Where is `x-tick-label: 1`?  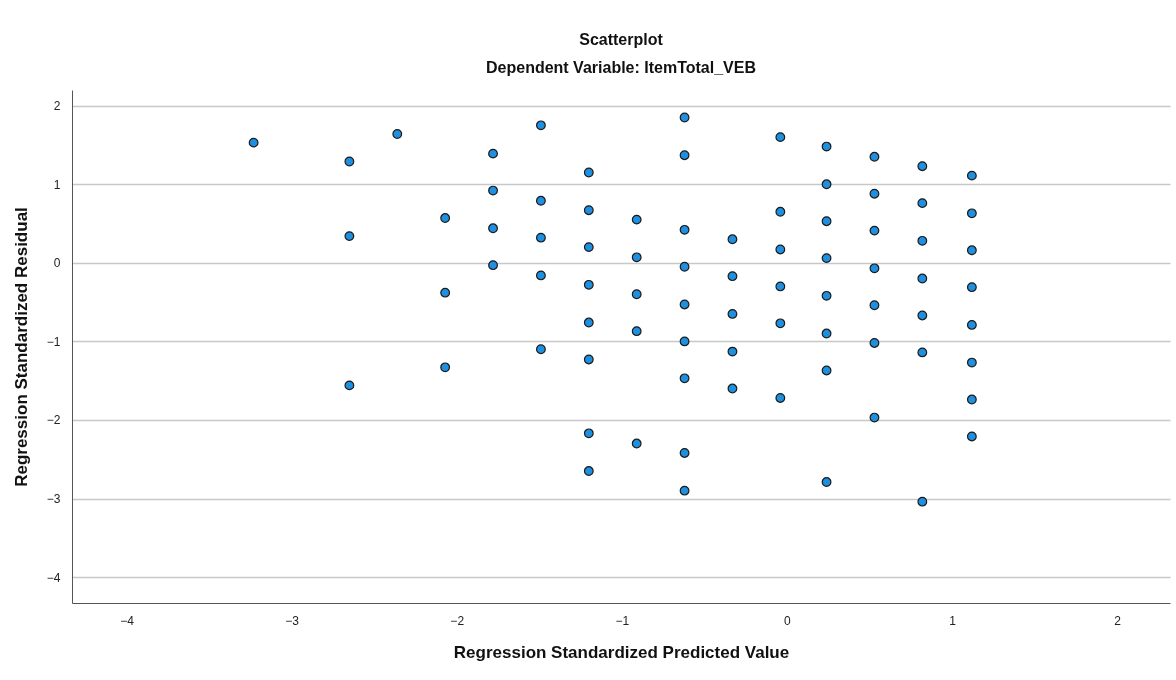 x-tick-label: 1 is located at coordinates (953, 620).